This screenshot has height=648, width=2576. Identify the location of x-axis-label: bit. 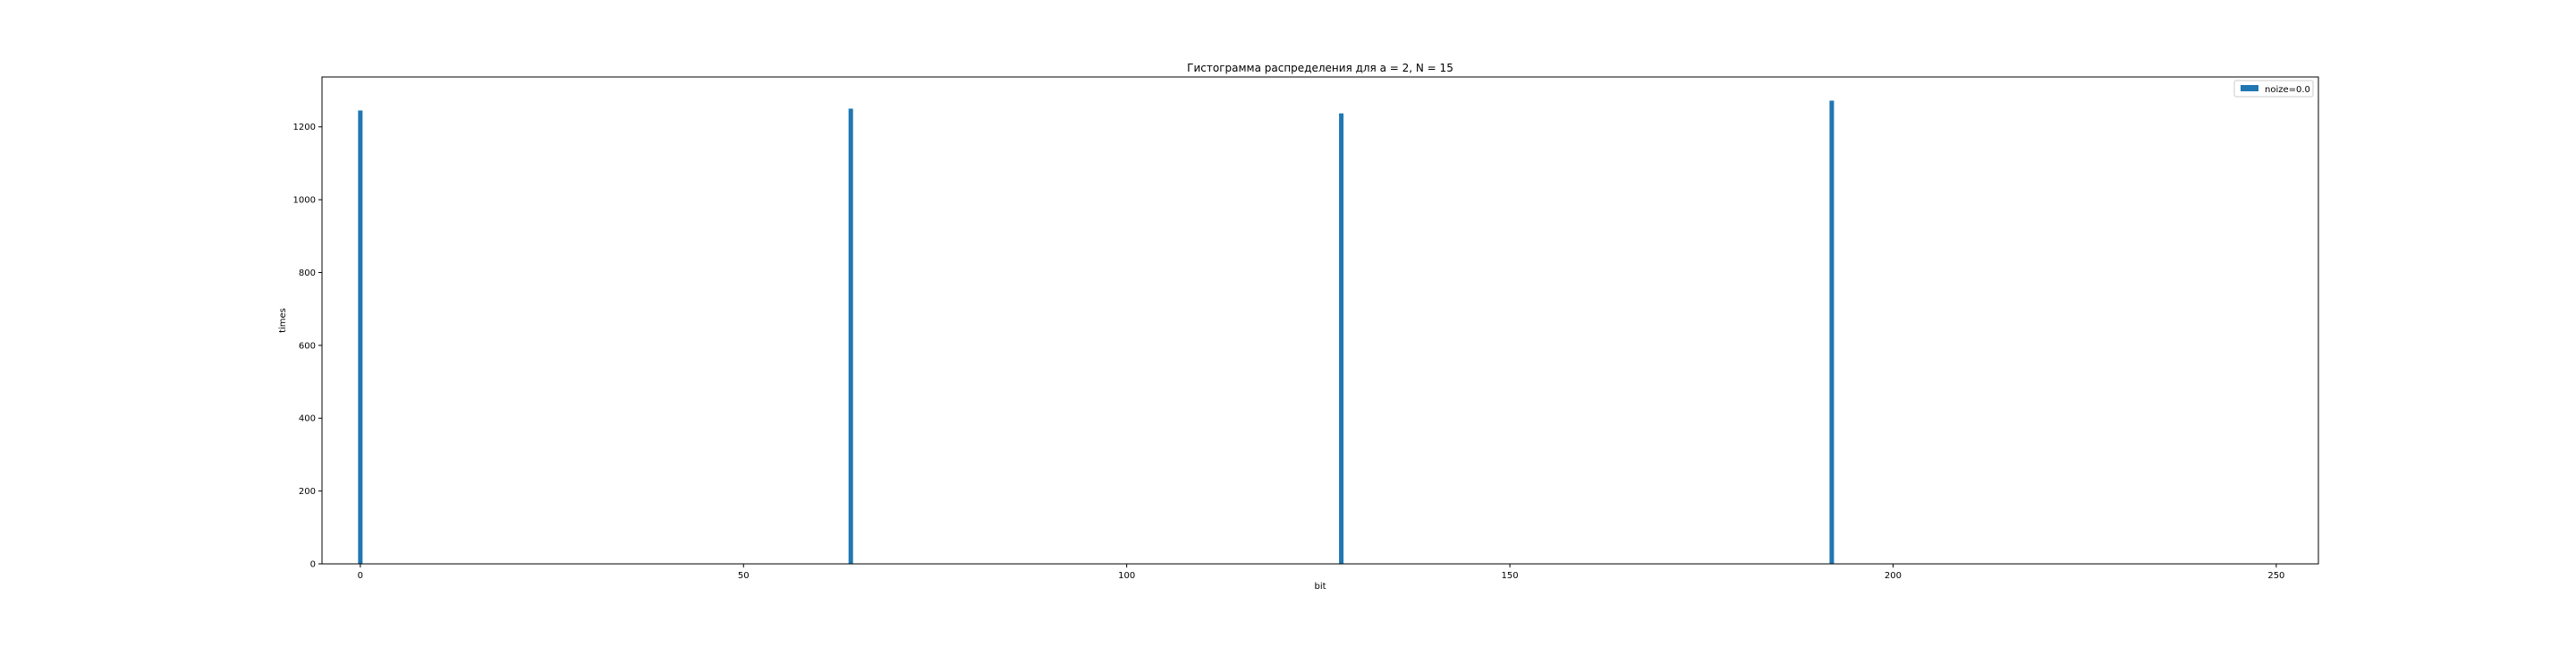
(1320, 587).